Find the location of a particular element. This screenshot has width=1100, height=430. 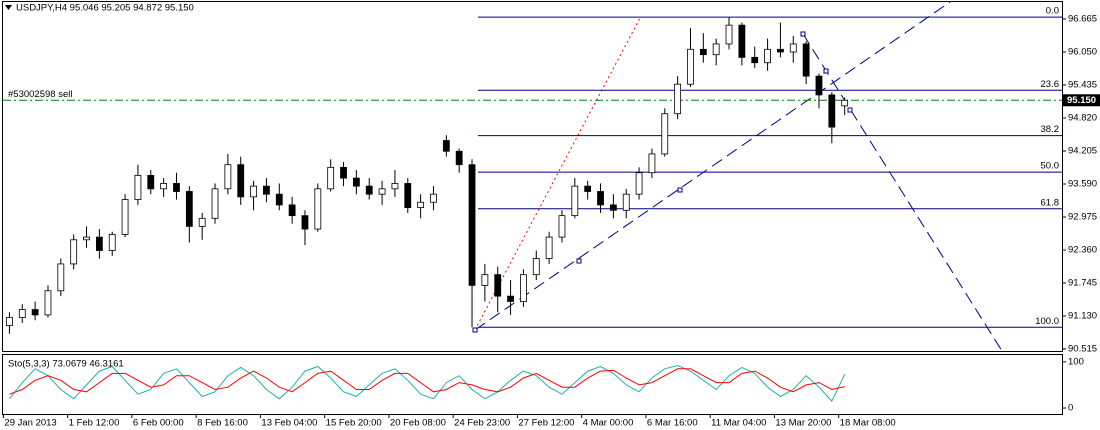

y-tick-label: 100 is located at coordinates (1076, 361).